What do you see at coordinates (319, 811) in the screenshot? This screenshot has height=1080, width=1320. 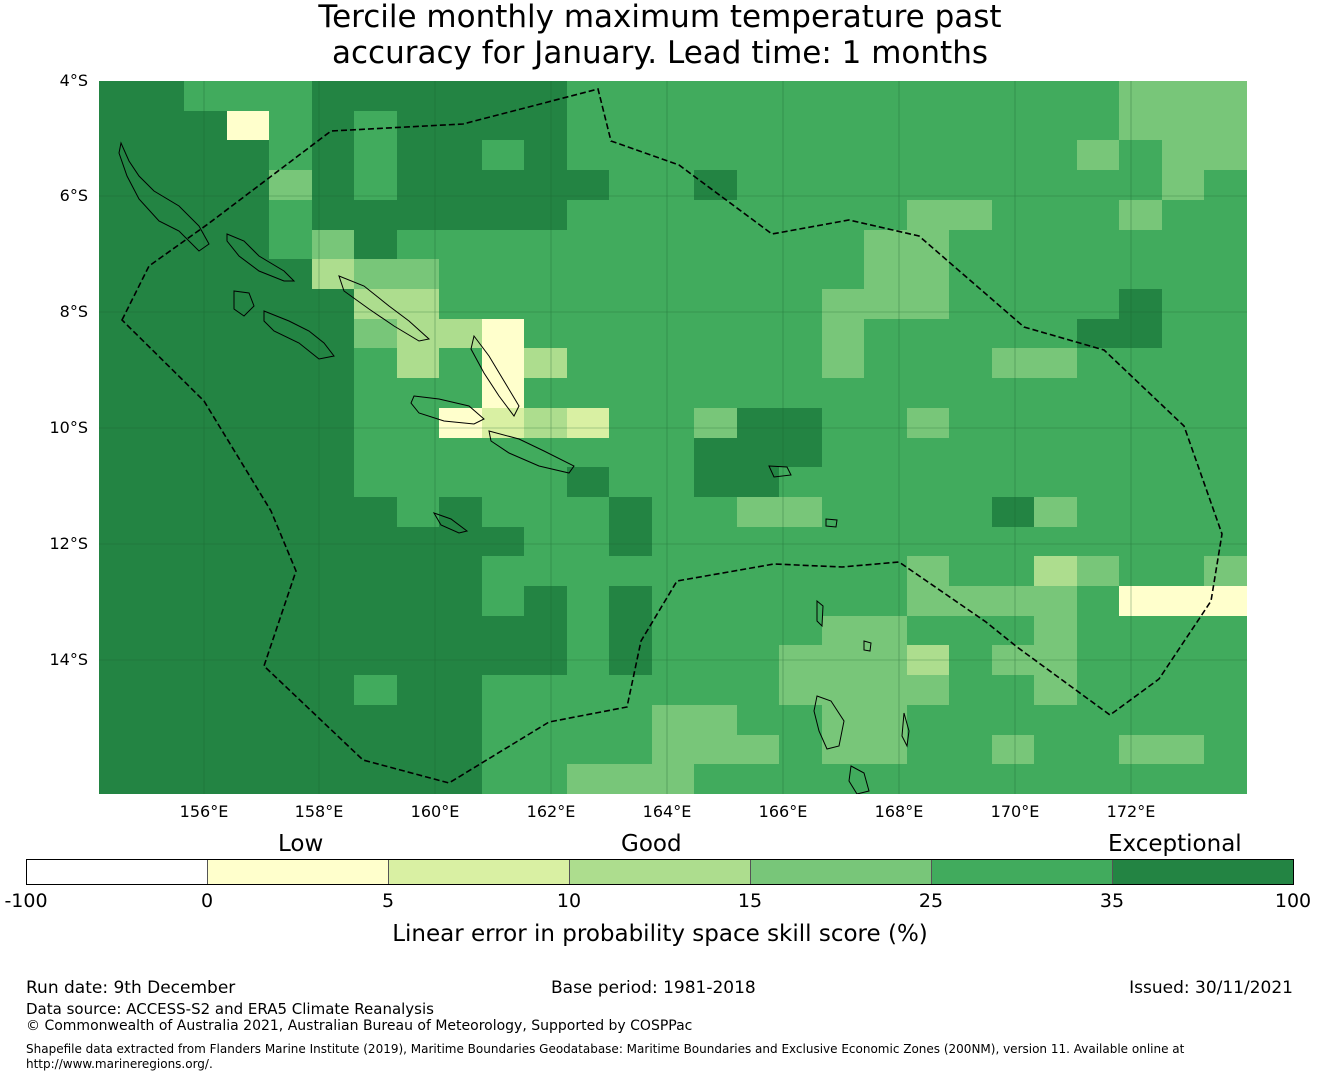 I see `lon-label-158e: 158°E` at bounding box center [319, 811].